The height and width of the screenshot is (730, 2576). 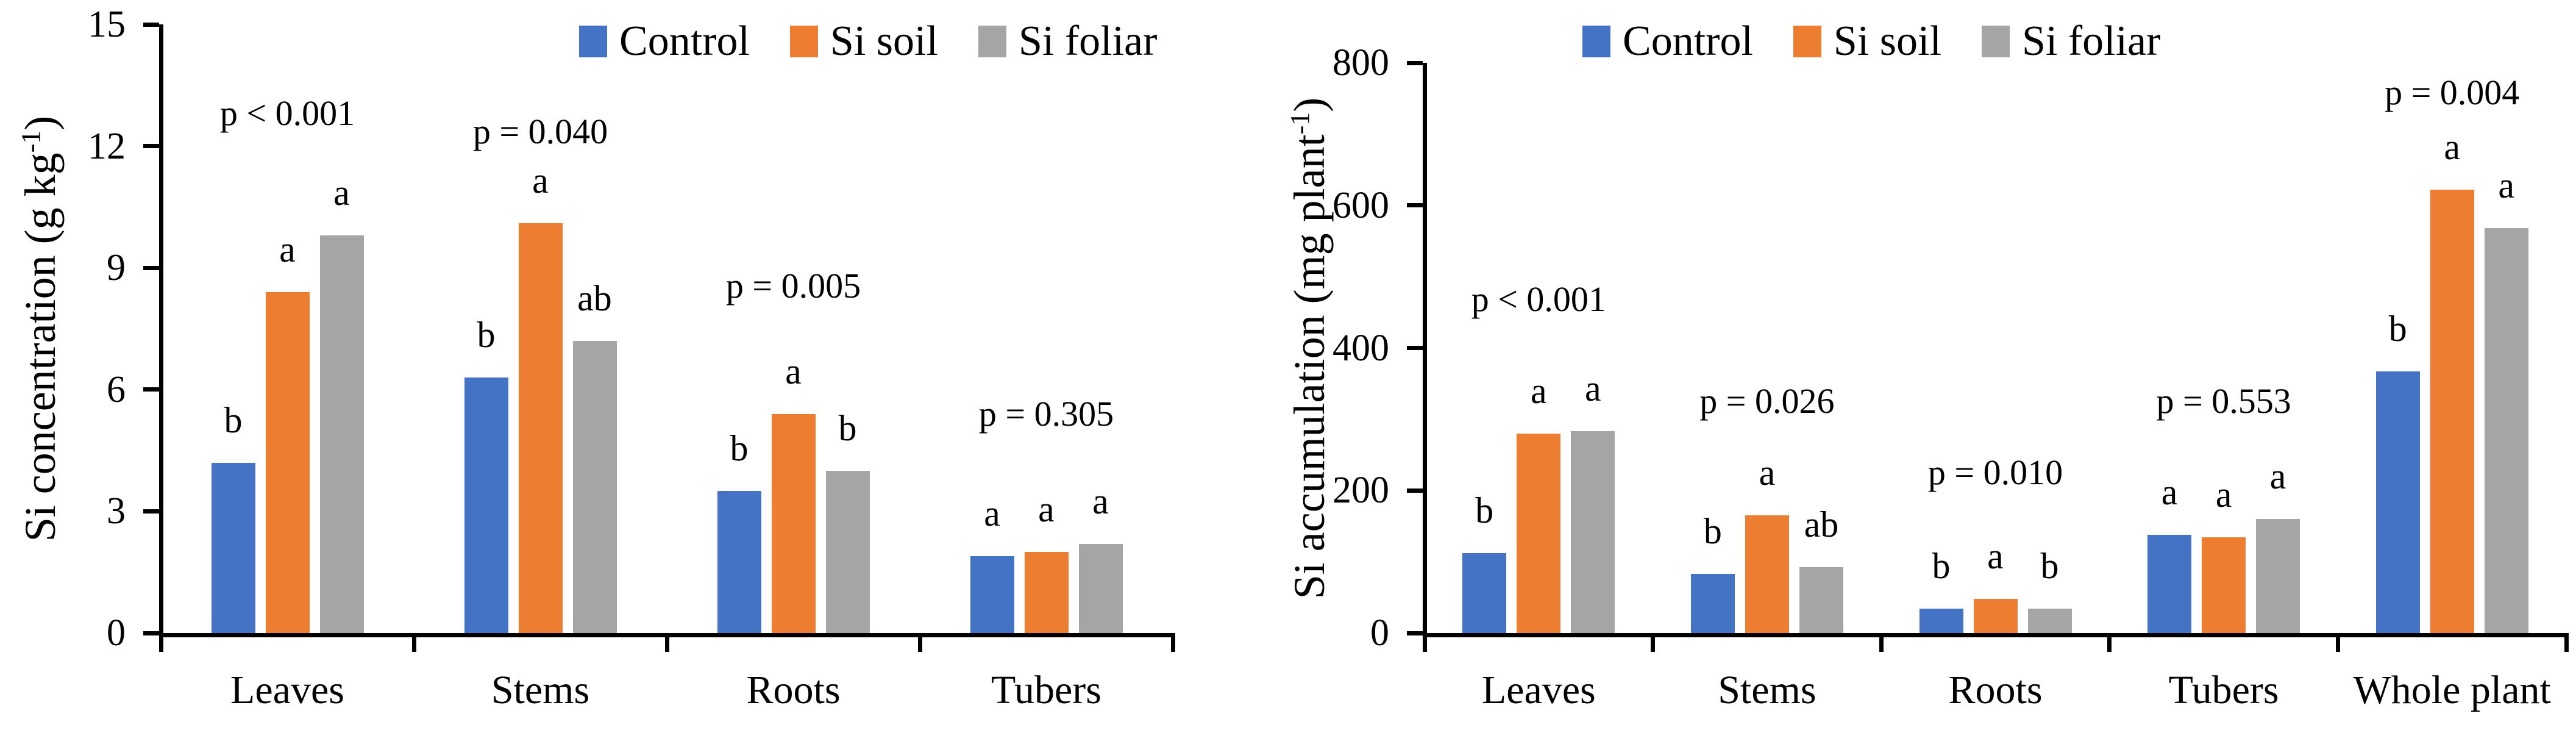 What do you see at coordinates (116, 389) in the screenshot?
I see `y-tick-label: 6` at bounding box center [116, 389].